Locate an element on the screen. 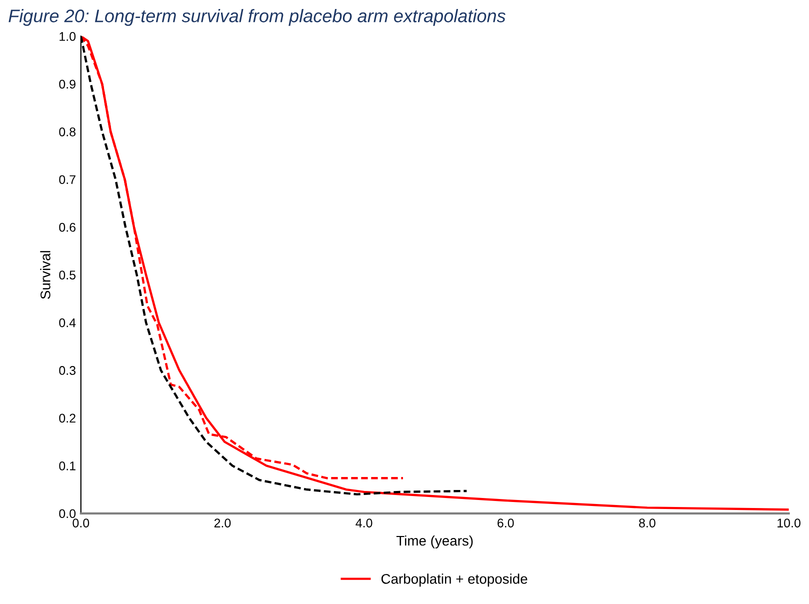 The height and width of the screenshot is (604, 809). y-tick-label: 1.0 is located at coordinates (68, 36).